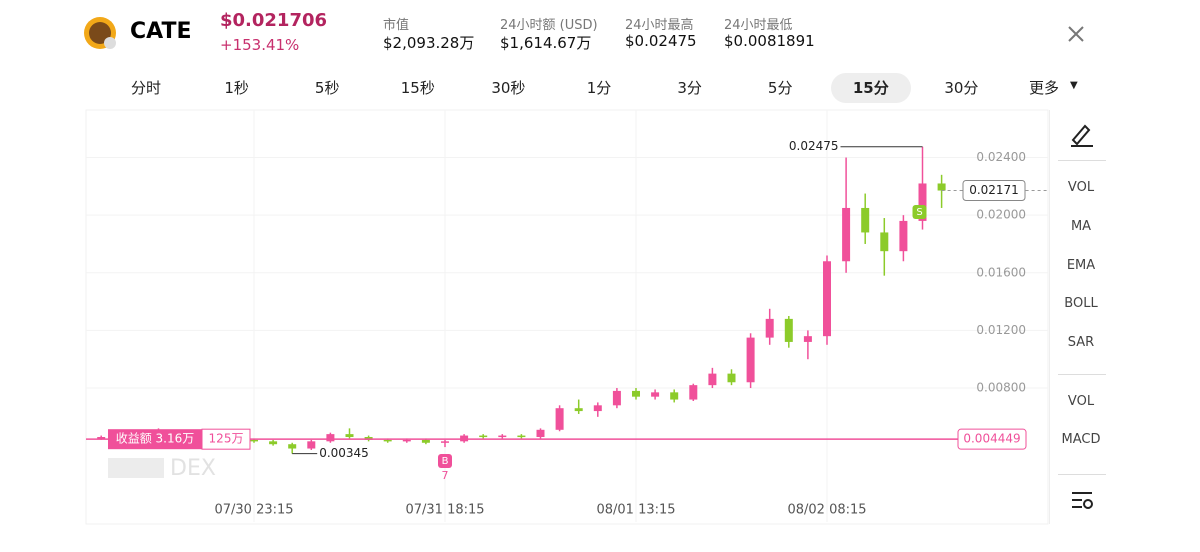 The height and width of the screenshot is (552, 1200). I want to click on stat-value: $1,614.67万, so click(546, 43).